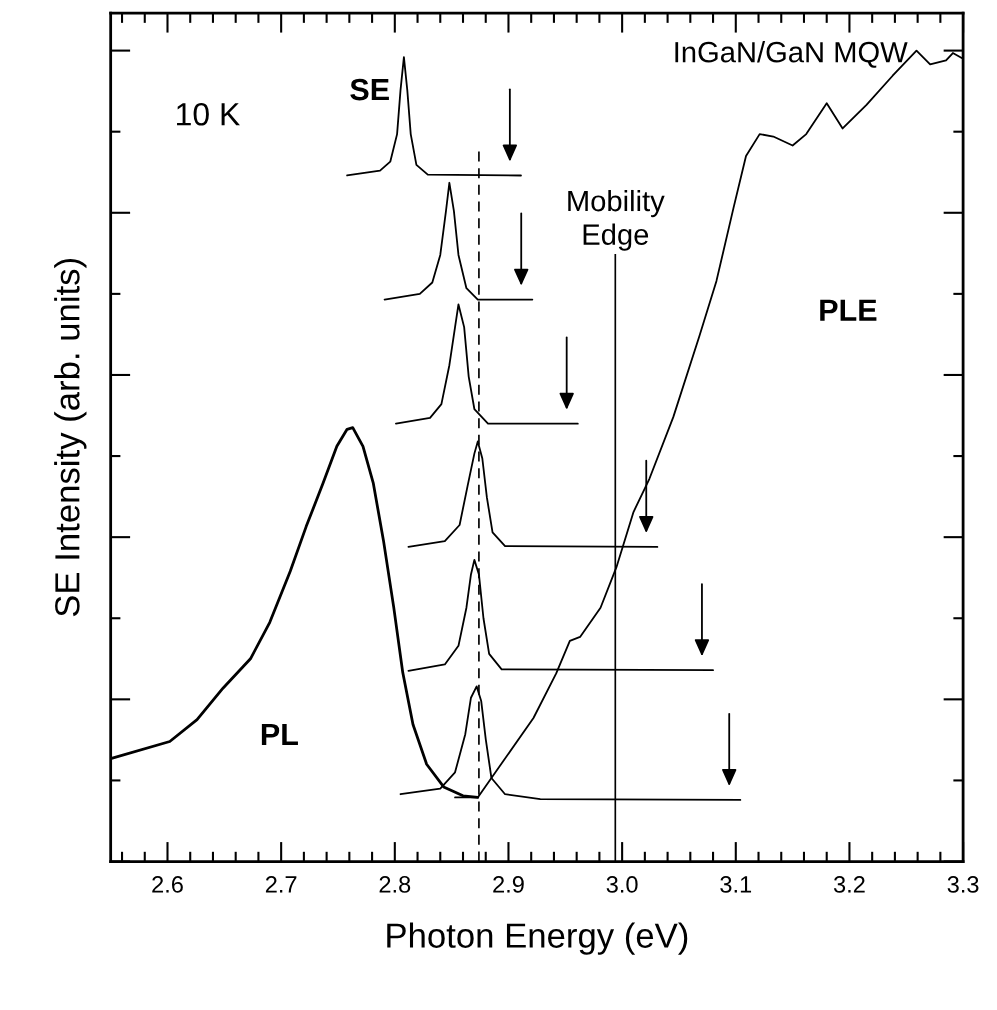 The height and width of the screenshot is (1010, 997). Describe the element at coordinates (208, 114) in the screenshot. I see `annotation: 10 K` at that location.